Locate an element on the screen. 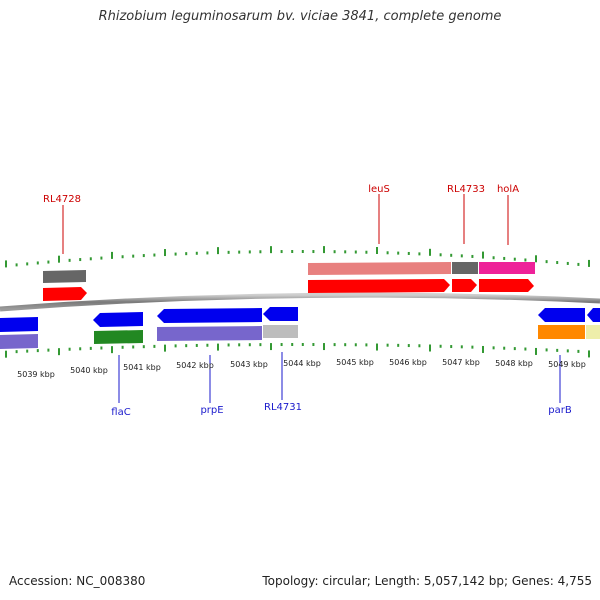  scale-label: 5043 kbp is located at coordinates (249, 364).